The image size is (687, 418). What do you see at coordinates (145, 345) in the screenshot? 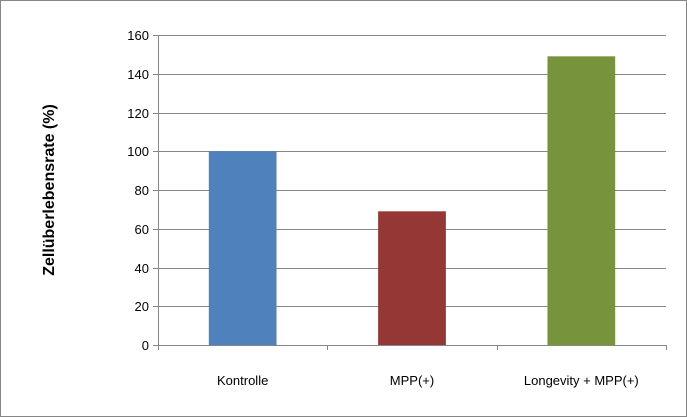
I see `y-tick-label: 0` at bounding box center [145, 345].